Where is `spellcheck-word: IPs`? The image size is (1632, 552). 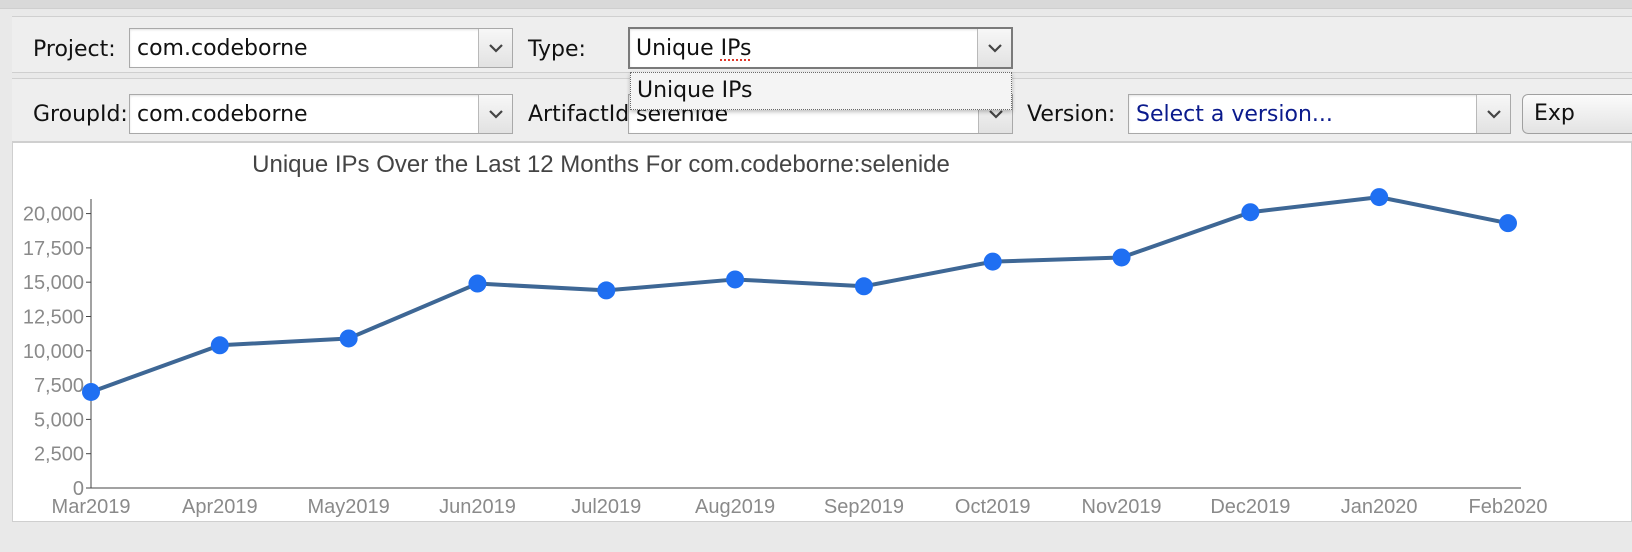
spellcheck-word: IPs is located at coordinates (736, 48).